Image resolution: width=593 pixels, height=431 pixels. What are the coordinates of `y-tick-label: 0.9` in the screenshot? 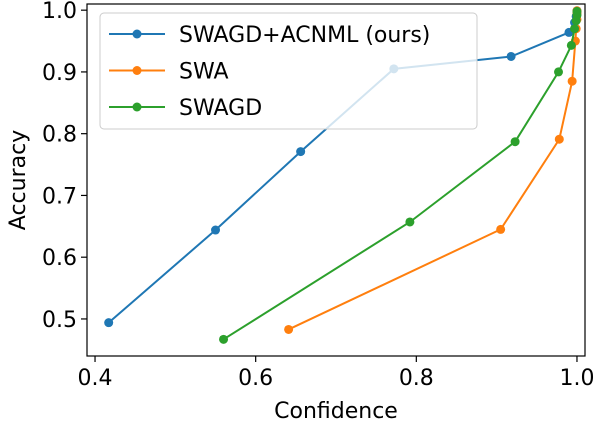 It's located at (59, 73).